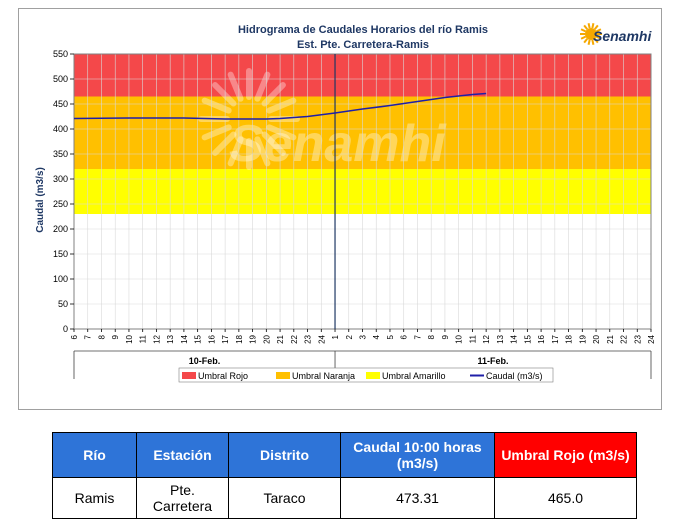 The image size is (700, 529). I want to click on y-tick-label: 350, so click(60, 154).